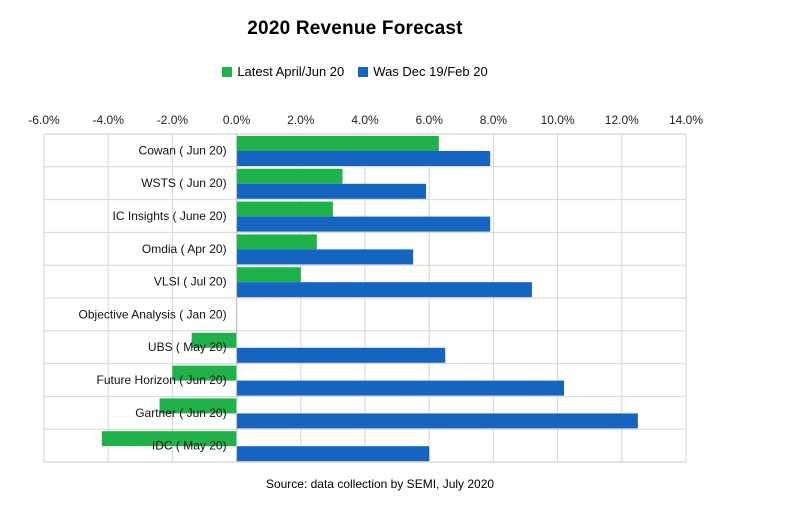 The height and width of the screenshot is (505, 800). What do you see at coordinates (686, 120) in the screenshot?
I see `x-tick-label: 14.0%` at bounding box center [686, 120].